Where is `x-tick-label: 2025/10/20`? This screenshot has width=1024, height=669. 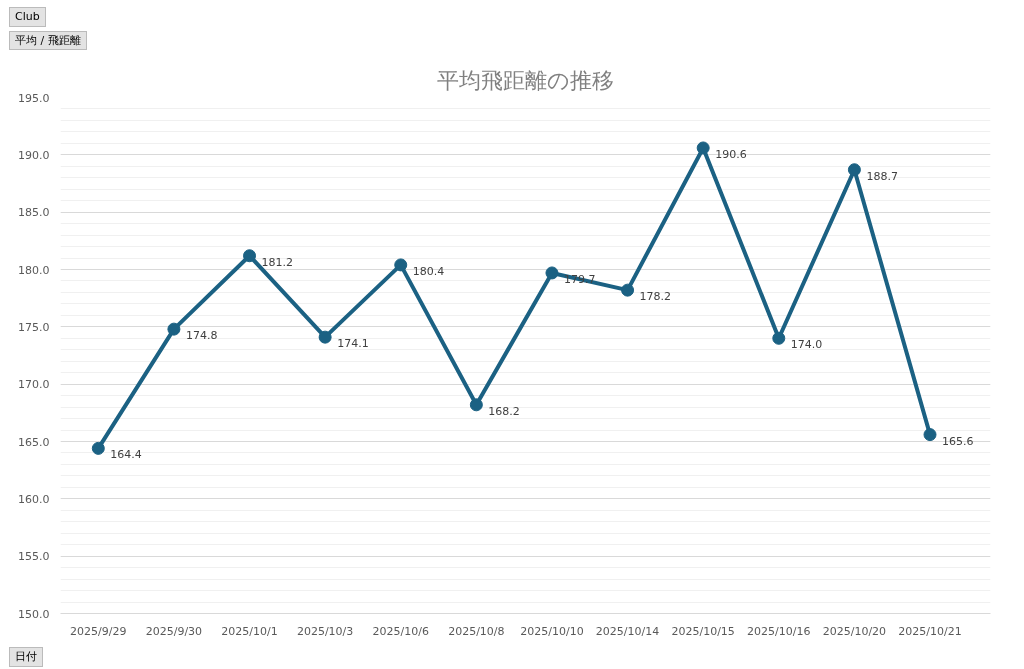 x-tick-label: 2025/10/20 is located at coordinates (854, 631).